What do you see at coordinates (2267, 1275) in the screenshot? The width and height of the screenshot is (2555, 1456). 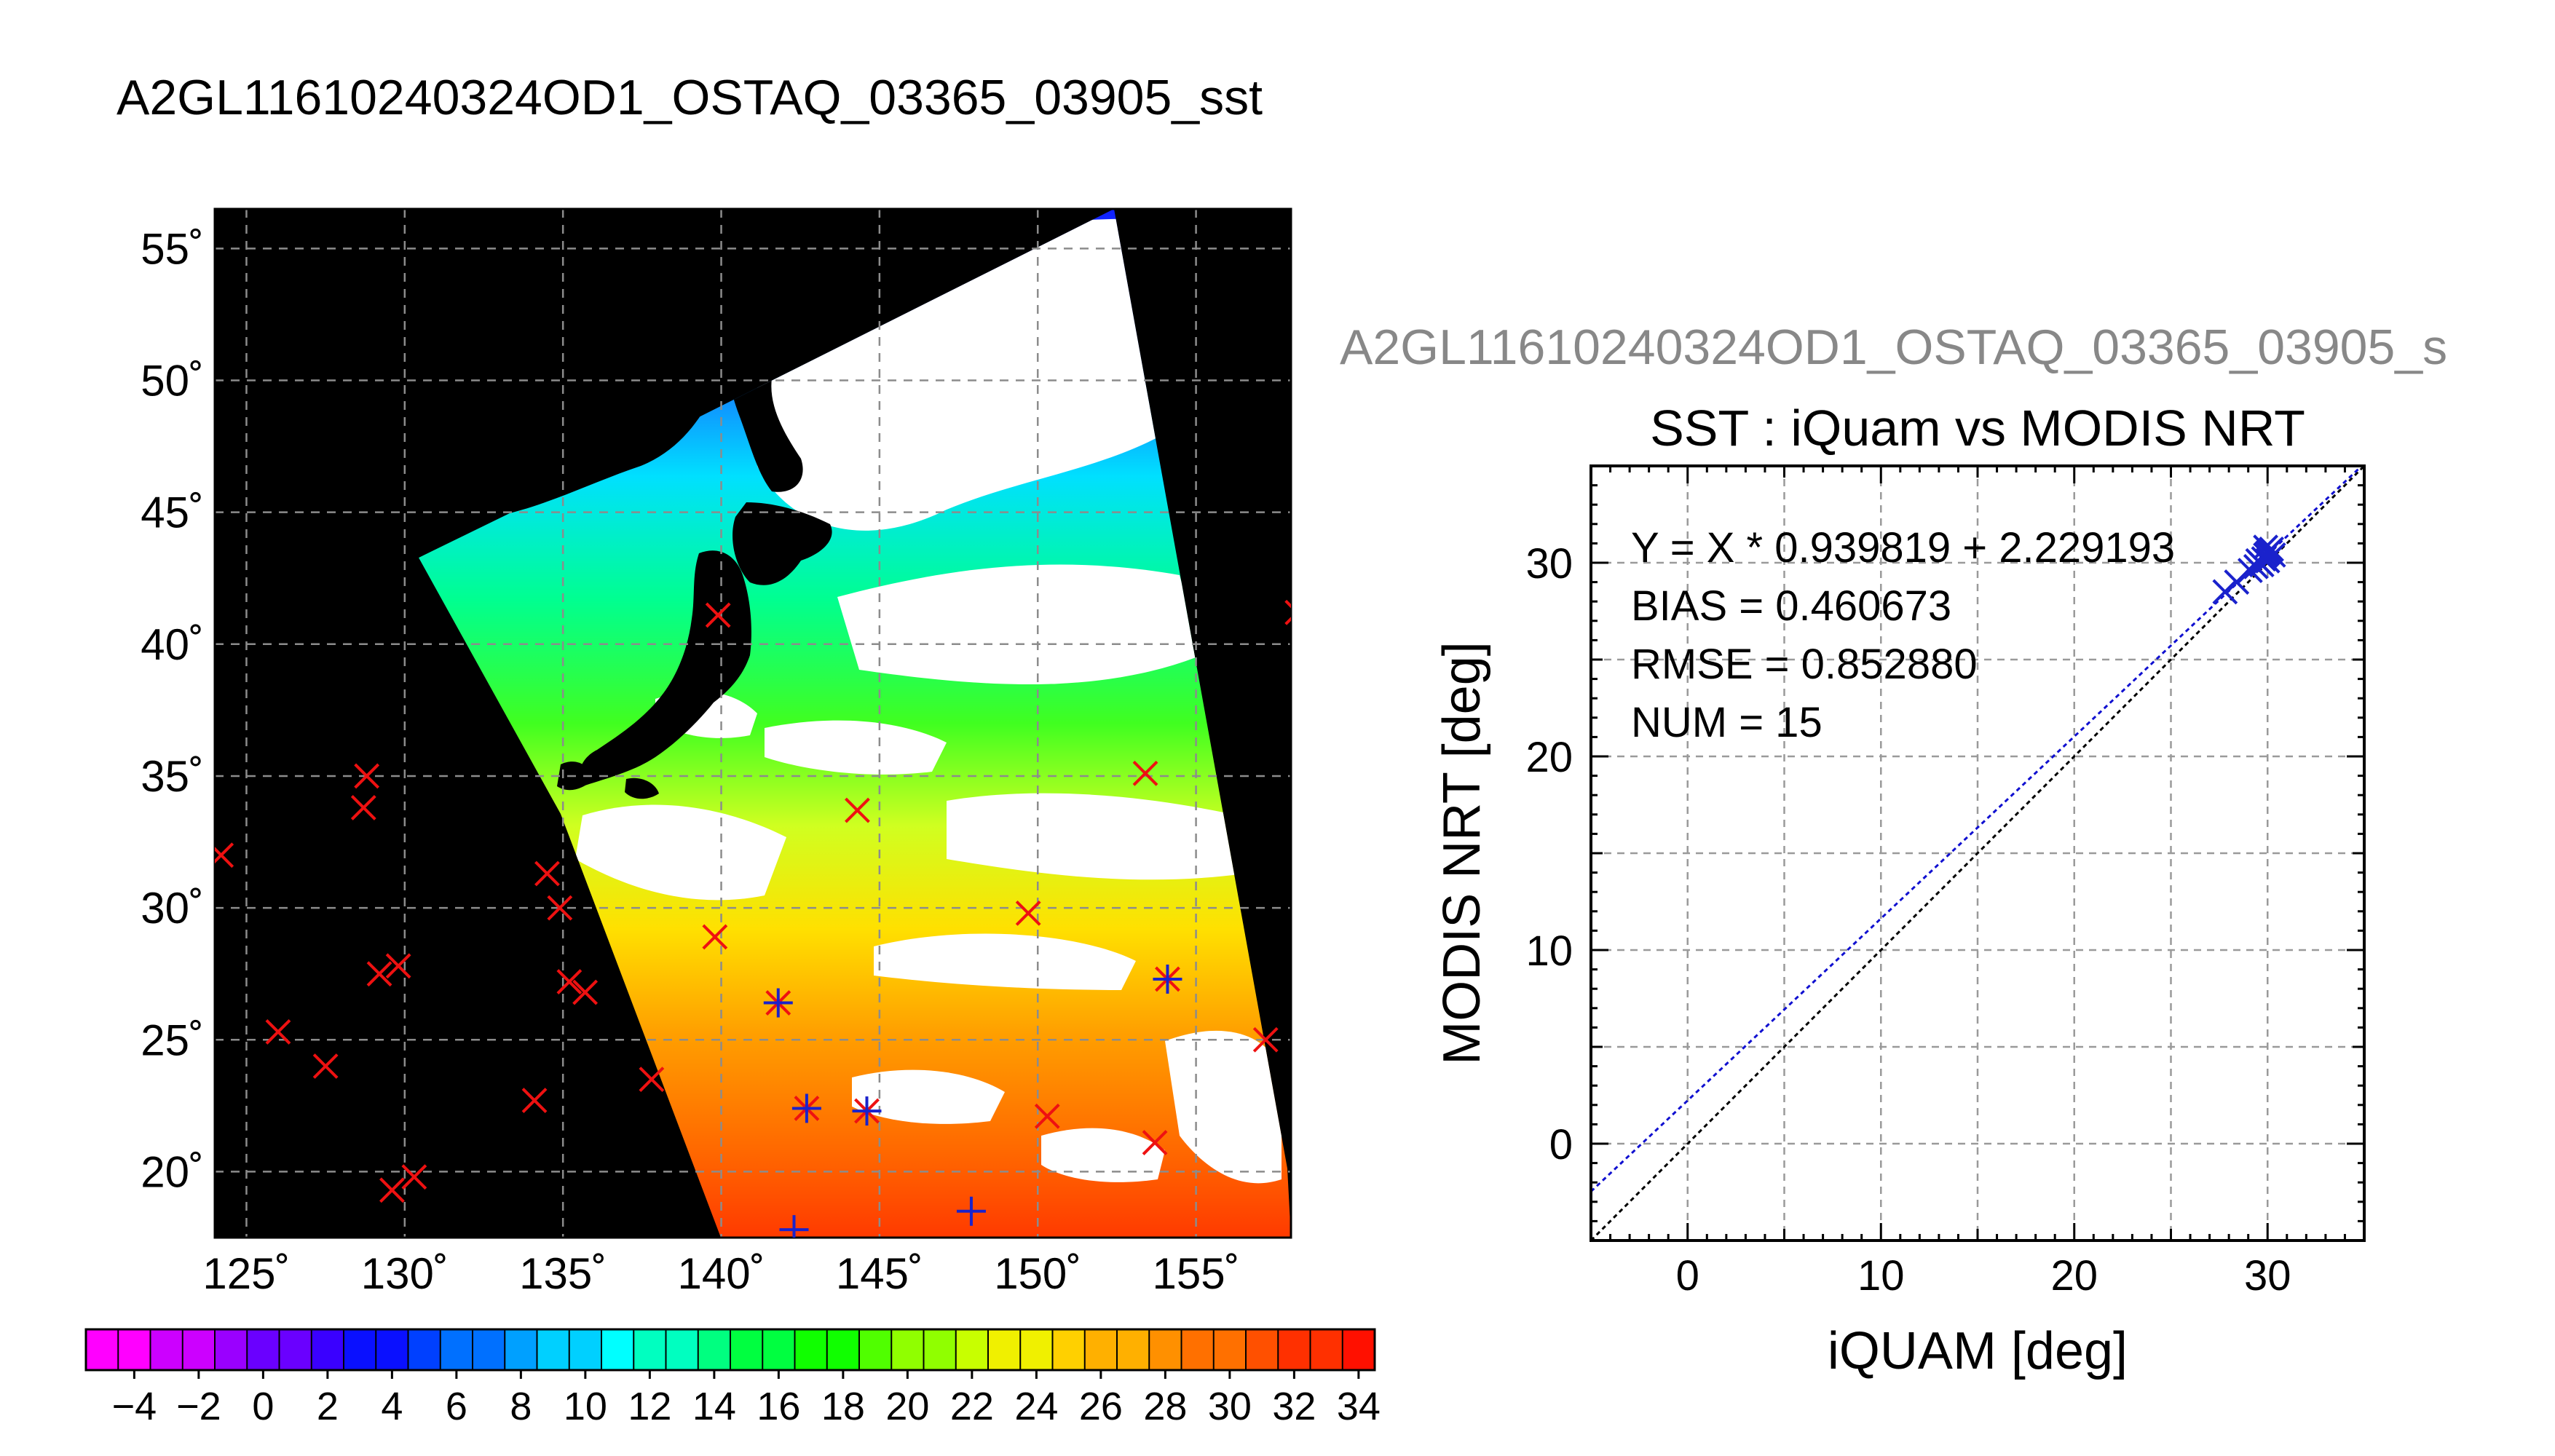 I see `scatter-x-tick-label: 30` at bounding box center [2267, 1275].